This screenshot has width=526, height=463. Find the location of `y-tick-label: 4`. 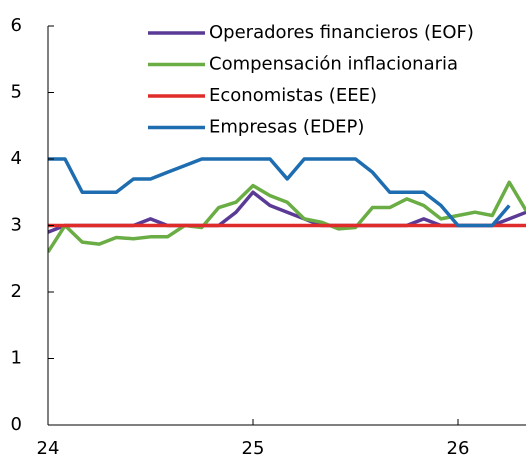

y-tick-label: 4 is located at coordinates (16, 158).